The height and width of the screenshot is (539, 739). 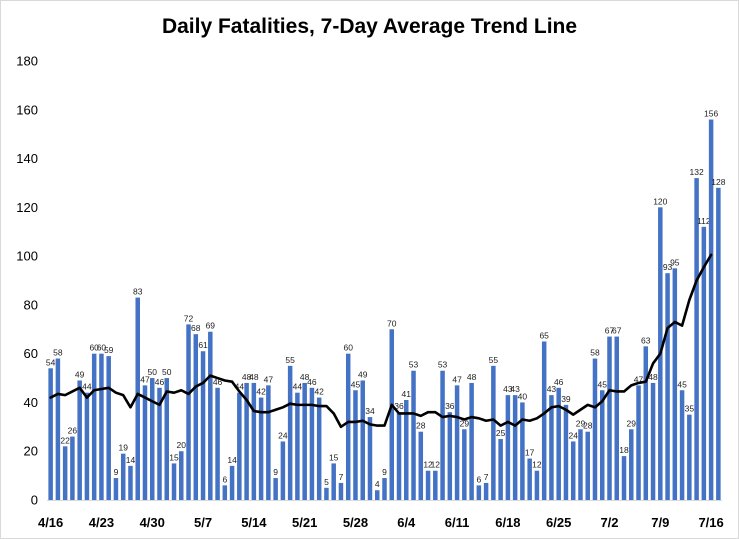 What do you see at coordinates (675, 262) in the screenshot?
I see `bar-data-label: 95` at bounding box center [675, 262].